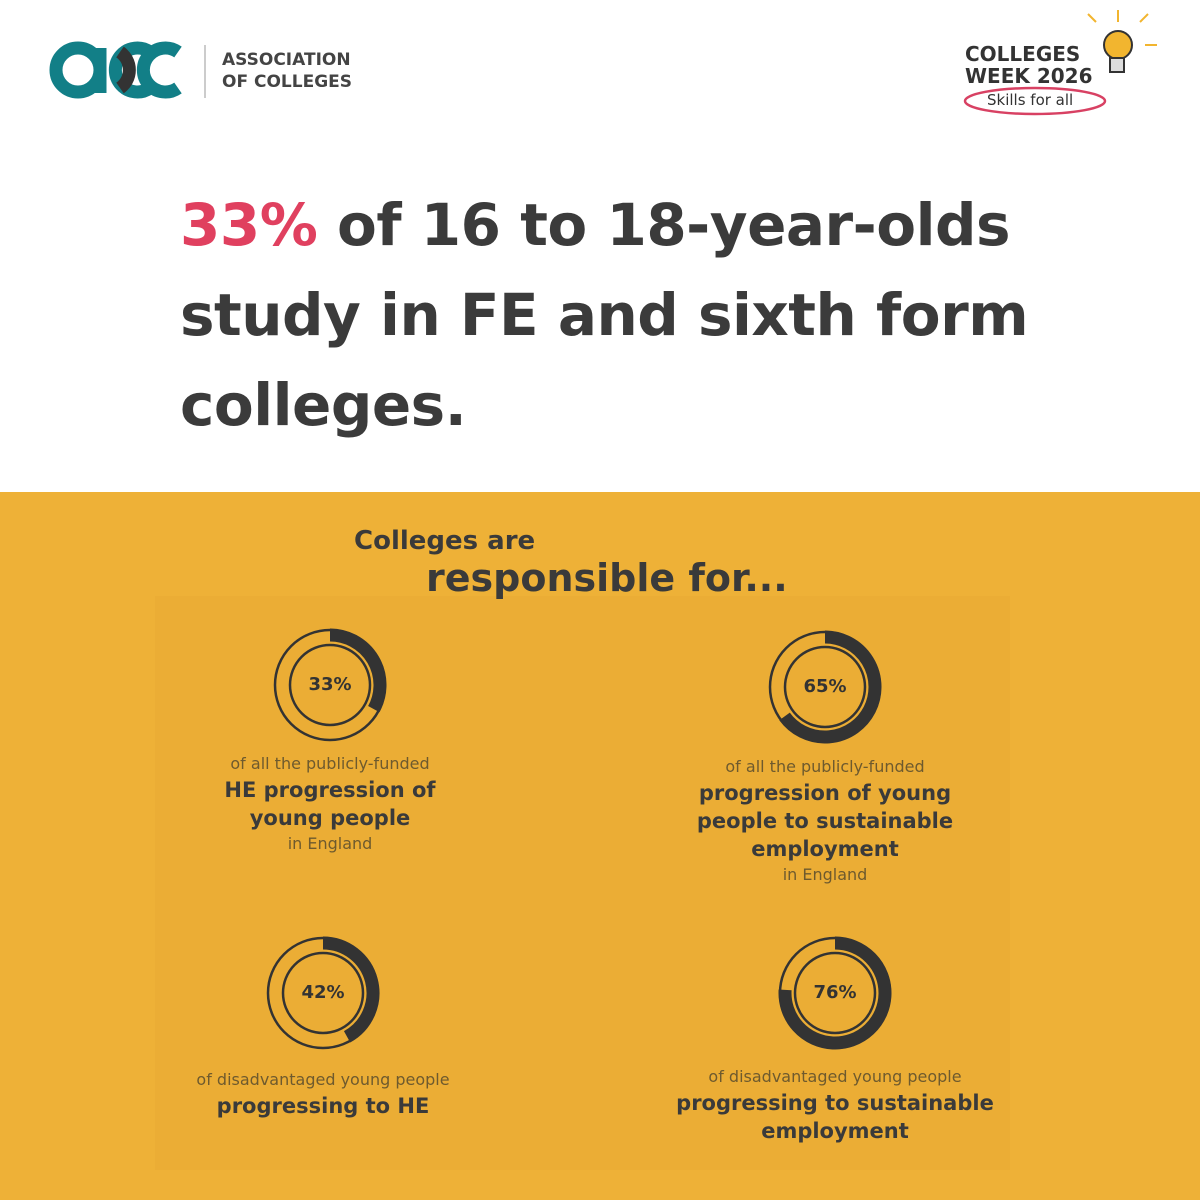 Image resolution: width=1200 pixels, height=1200 pixels. What do you see at coordinates (115, 70) in the screenshot?
I see `aoc-logo` at bounding box center [115, 70].